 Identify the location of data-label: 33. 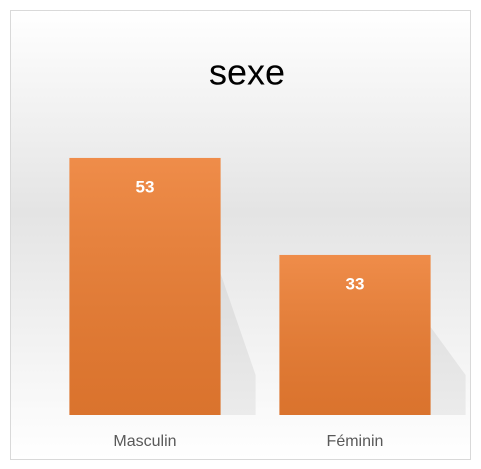
(355, 283).